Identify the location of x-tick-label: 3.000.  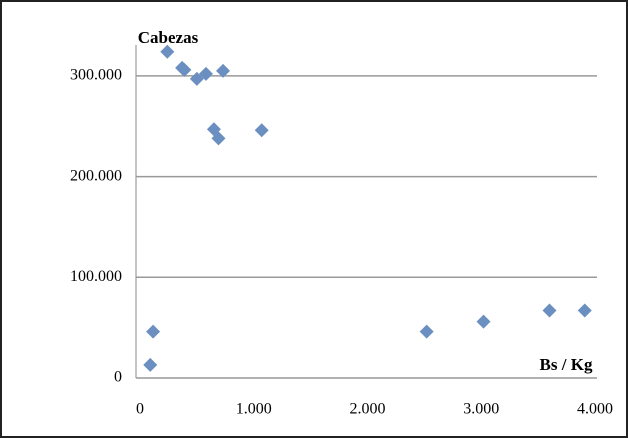
(481, 409).